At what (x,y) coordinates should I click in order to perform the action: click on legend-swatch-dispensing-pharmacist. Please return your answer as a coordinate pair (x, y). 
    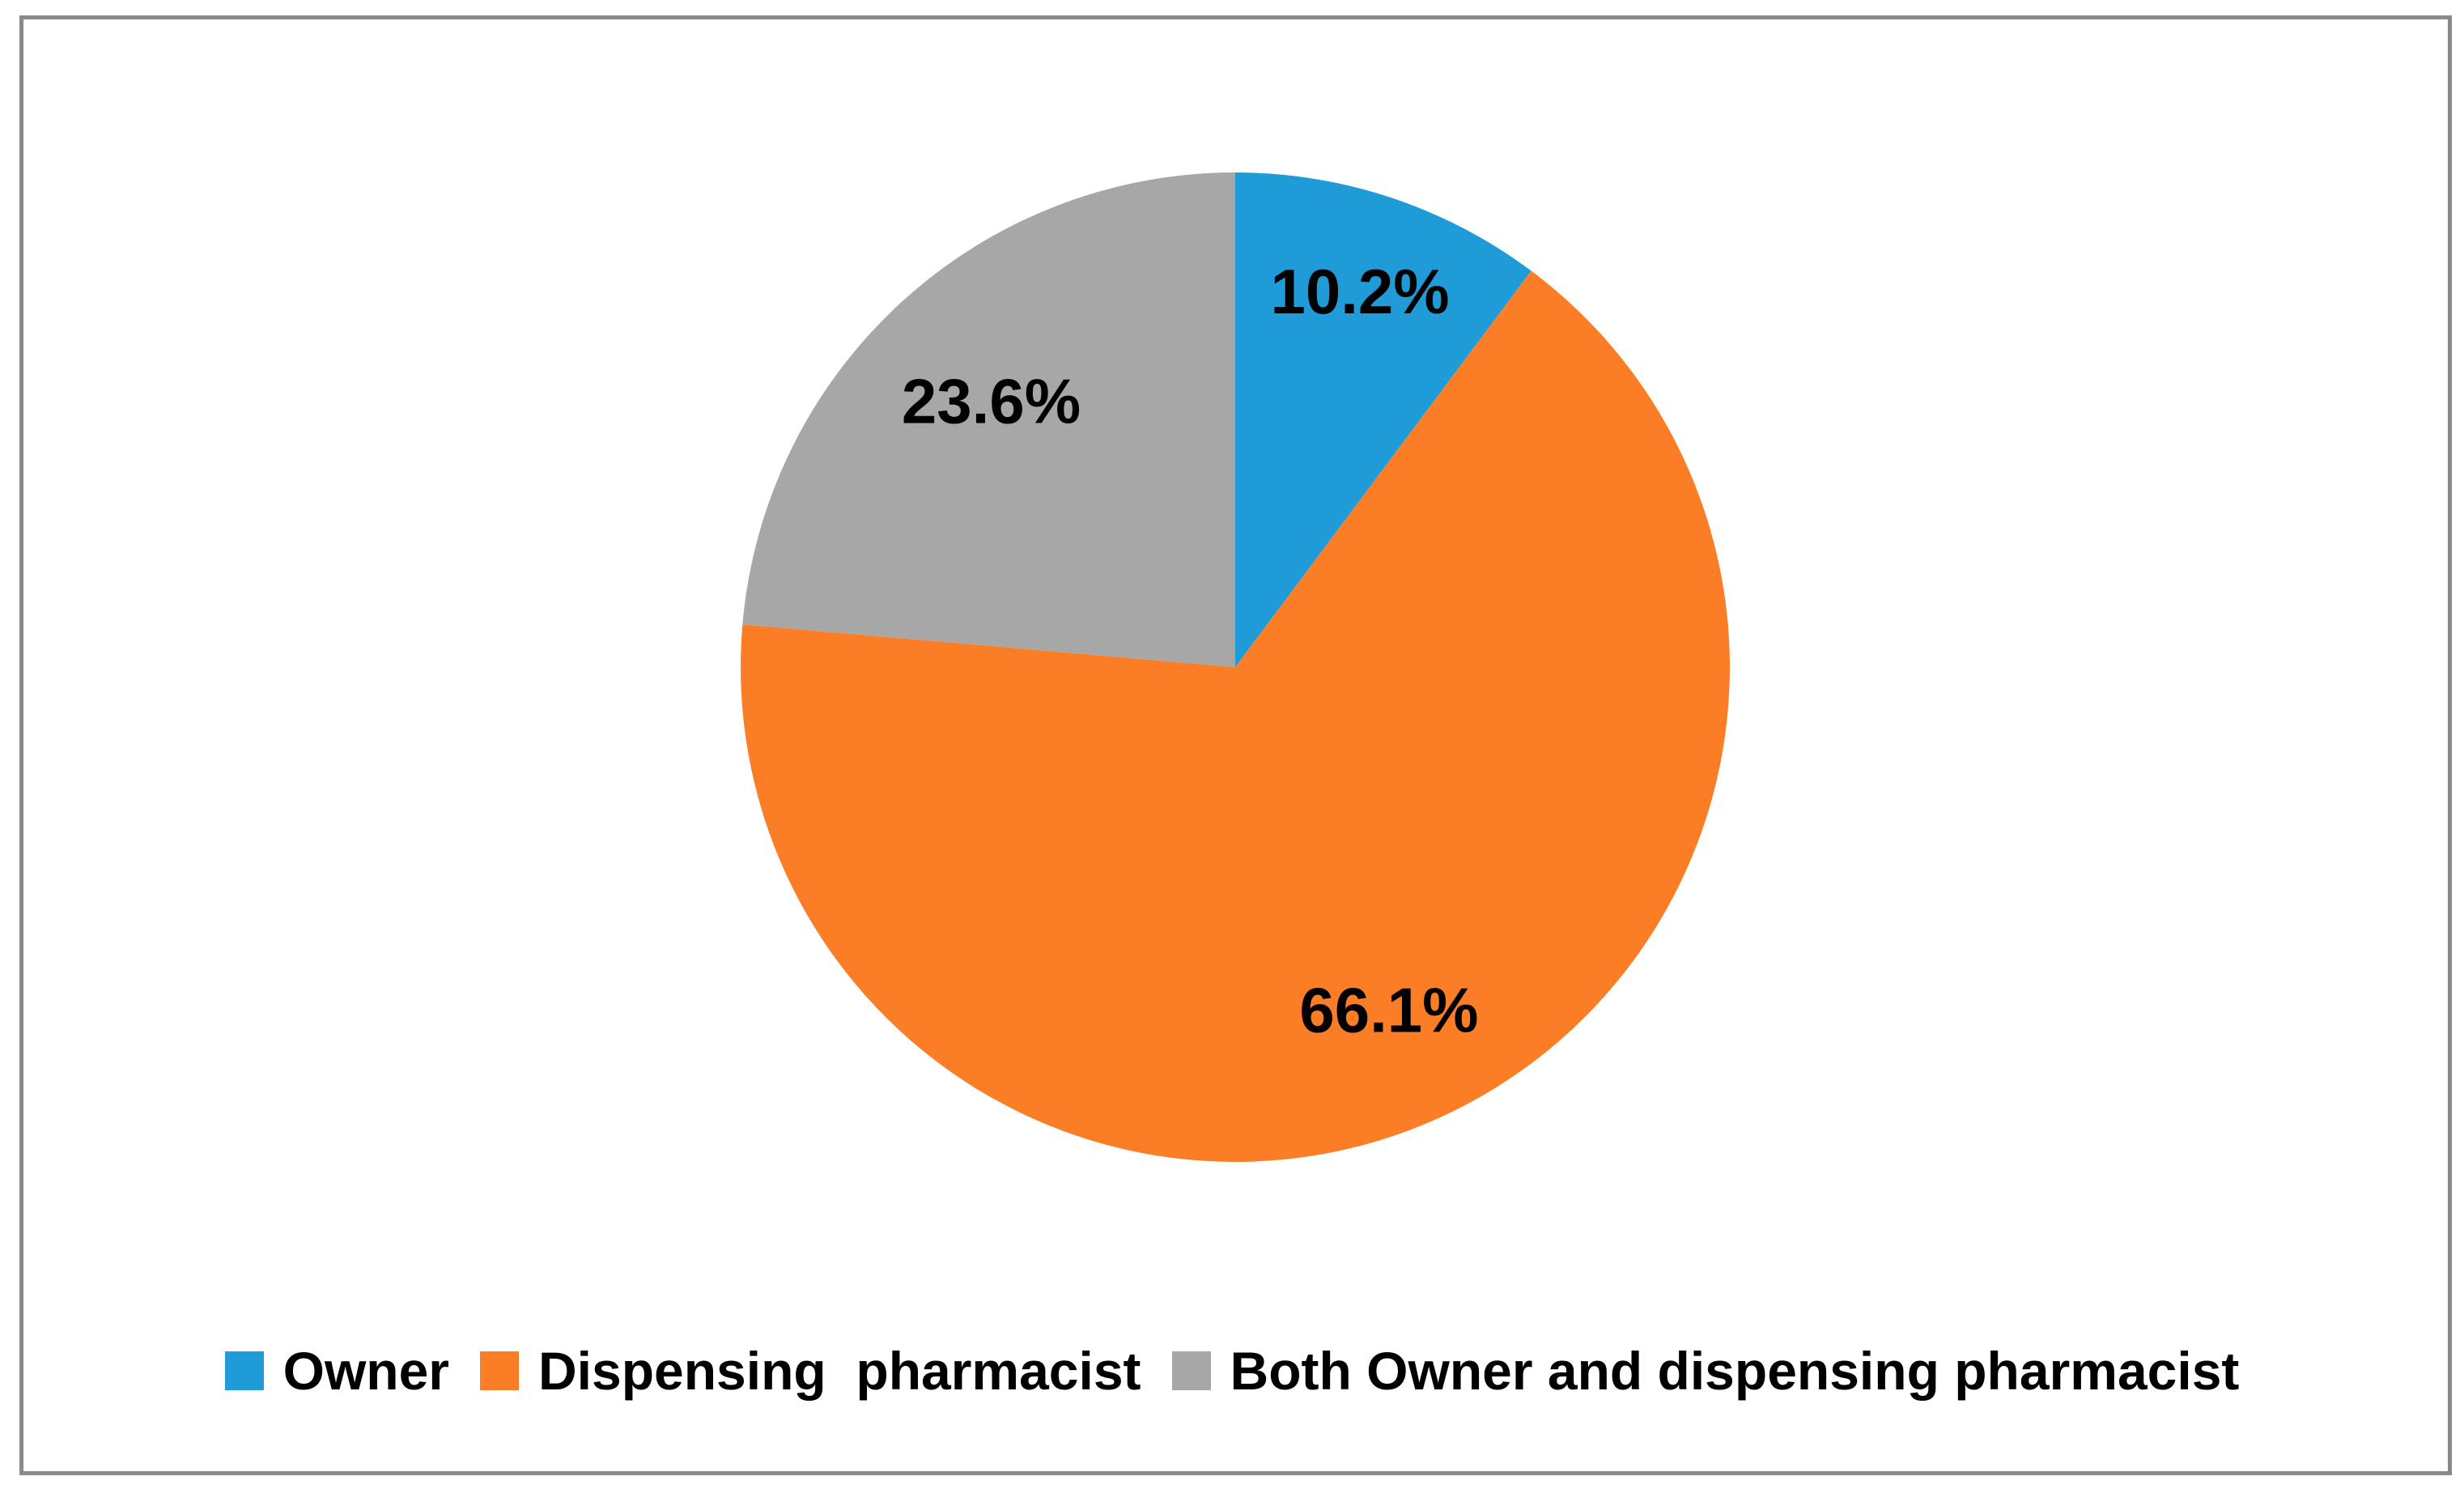
    Looking at the image, I should click on (500, 1370).